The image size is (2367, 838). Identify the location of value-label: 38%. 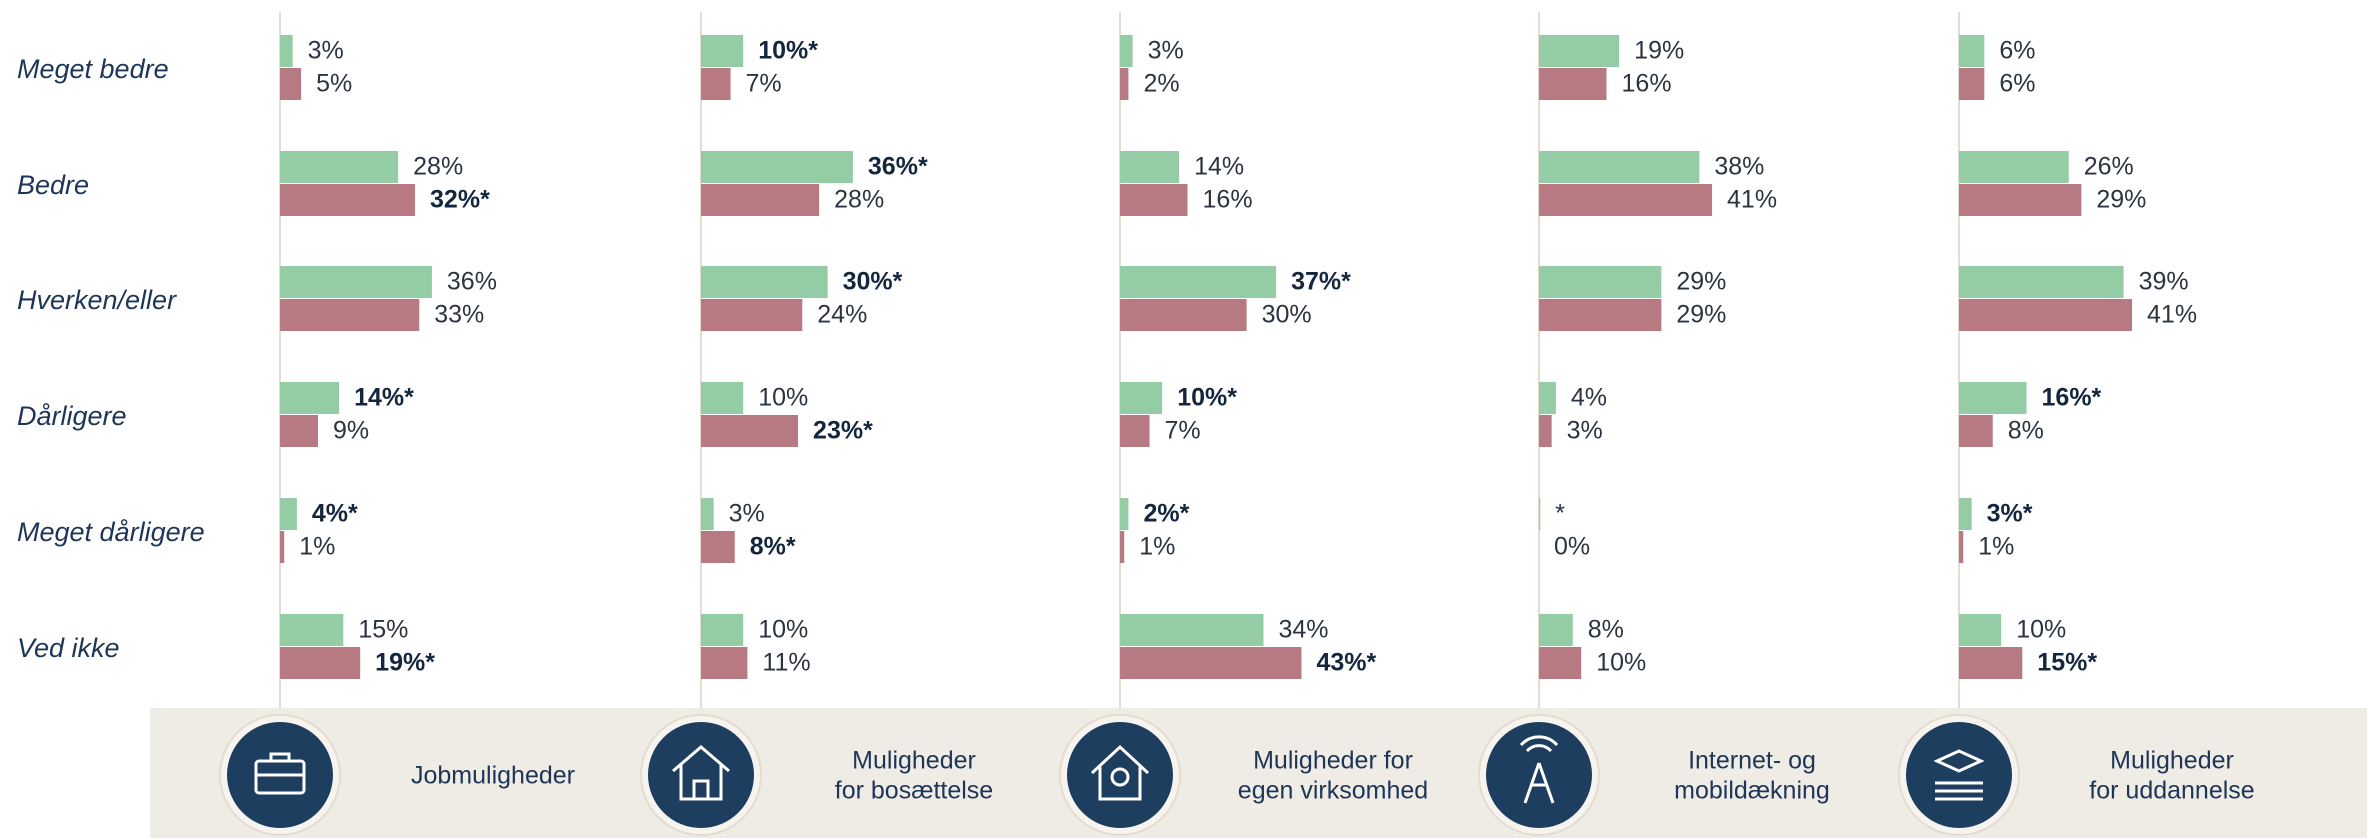
(1739, 167).